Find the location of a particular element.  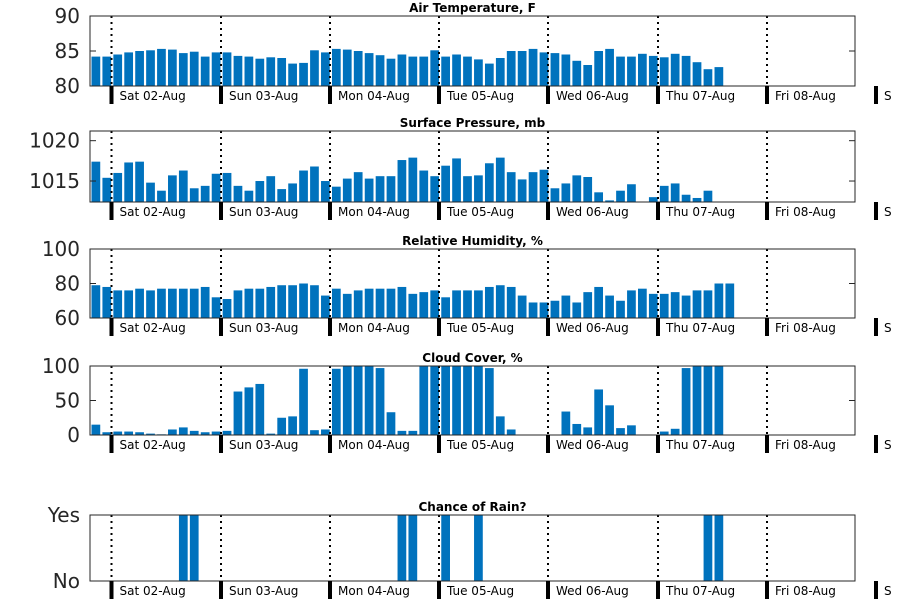

x-tick-label: Wed 06-Aug is located at coordinates (592, 591).